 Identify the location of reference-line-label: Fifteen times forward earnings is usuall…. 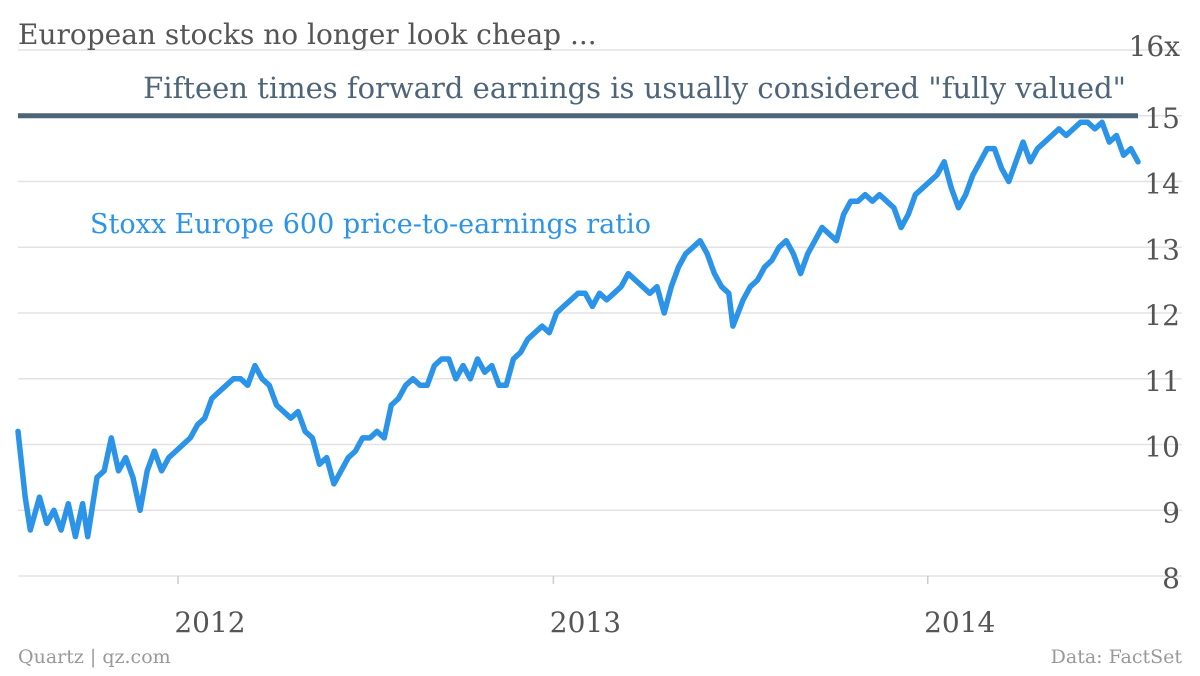
(634, 88).